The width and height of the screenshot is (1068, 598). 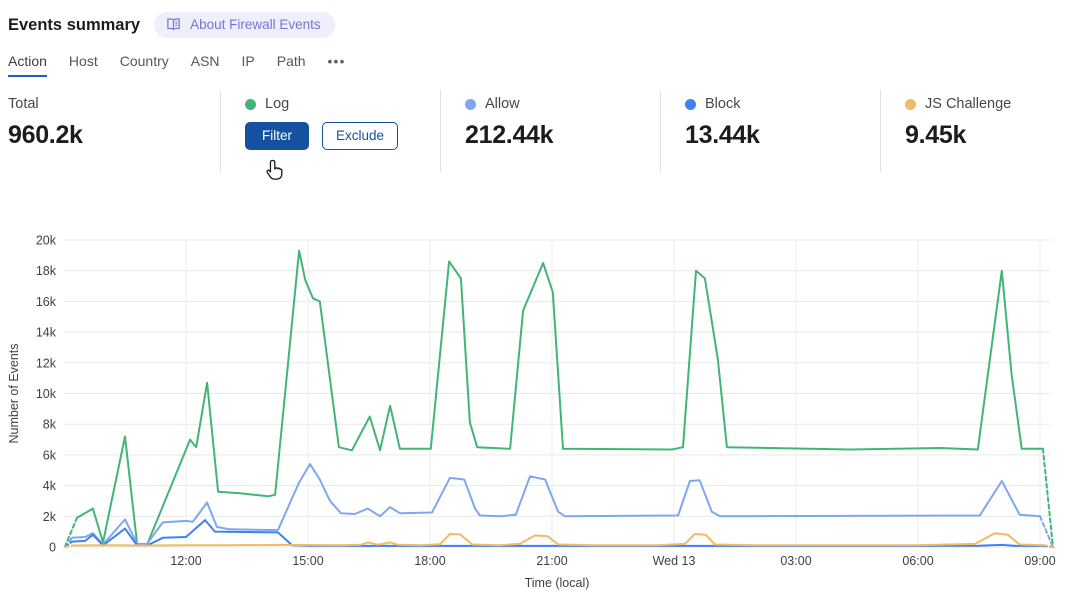 I want to click on block-series-dot, so click(x=690, y=104).